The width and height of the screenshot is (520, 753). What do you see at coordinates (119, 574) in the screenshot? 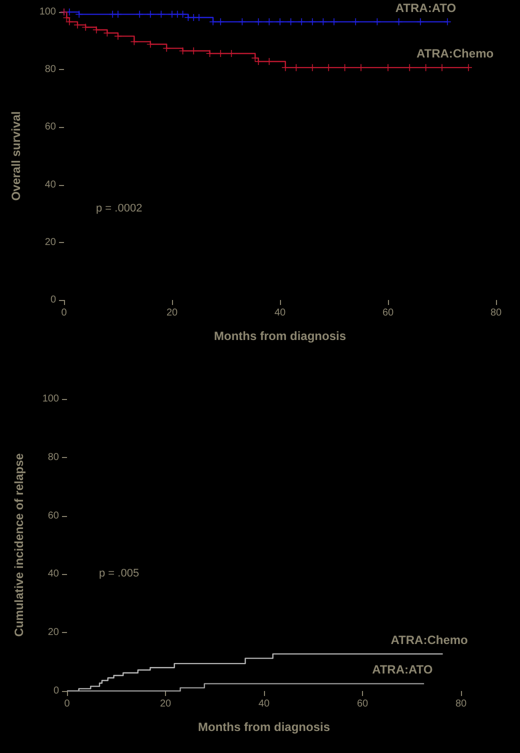
I see `annotation: p = .005` at bounding box center [119, 574].